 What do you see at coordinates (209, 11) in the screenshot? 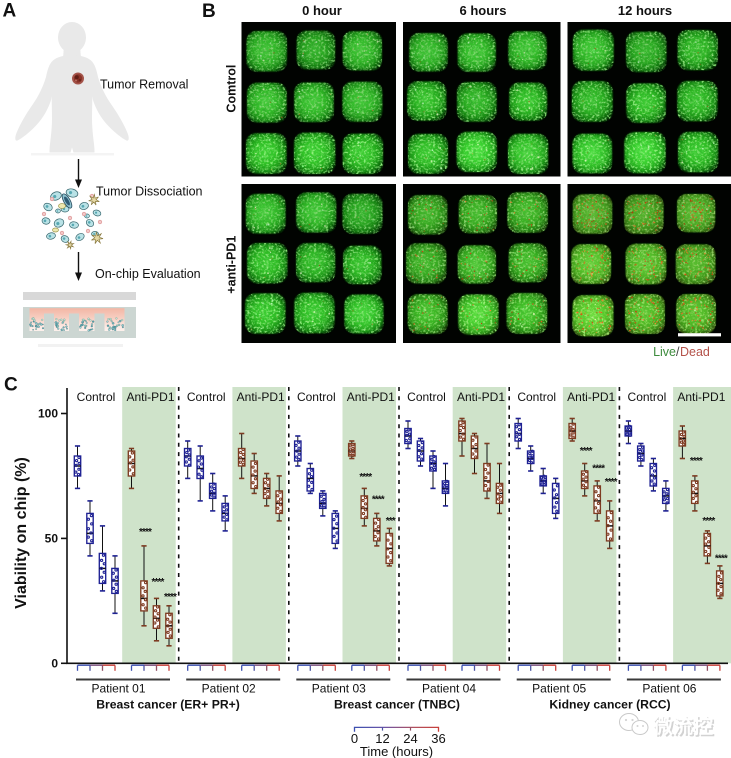
I see `svg-text: B` at bounding box center [209, 11].